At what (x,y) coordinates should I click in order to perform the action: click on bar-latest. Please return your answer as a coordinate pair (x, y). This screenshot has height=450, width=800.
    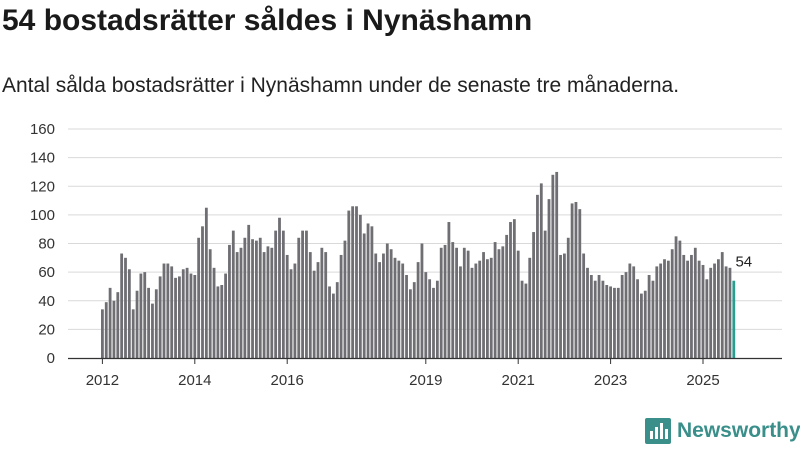
    Looking at the image, I should click on (734, 319).